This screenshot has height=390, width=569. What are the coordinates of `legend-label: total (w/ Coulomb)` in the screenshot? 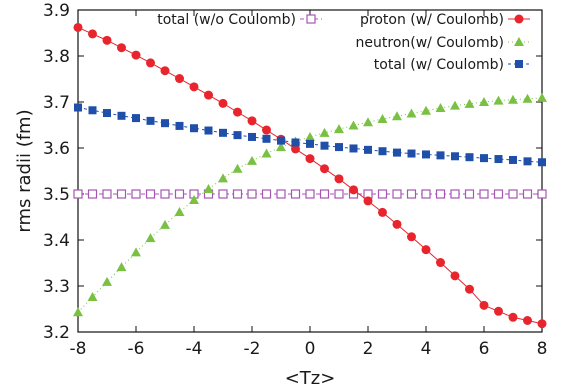 It's located at (439, 65).